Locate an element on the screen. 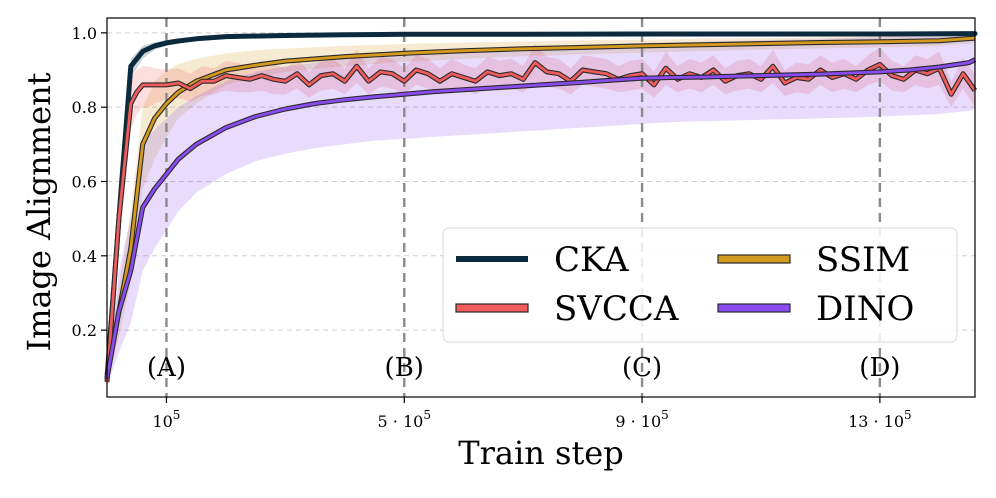 This screenshot has height=498, width=996. y-tick-label: 0.8 is located at coordinates (84, 107).